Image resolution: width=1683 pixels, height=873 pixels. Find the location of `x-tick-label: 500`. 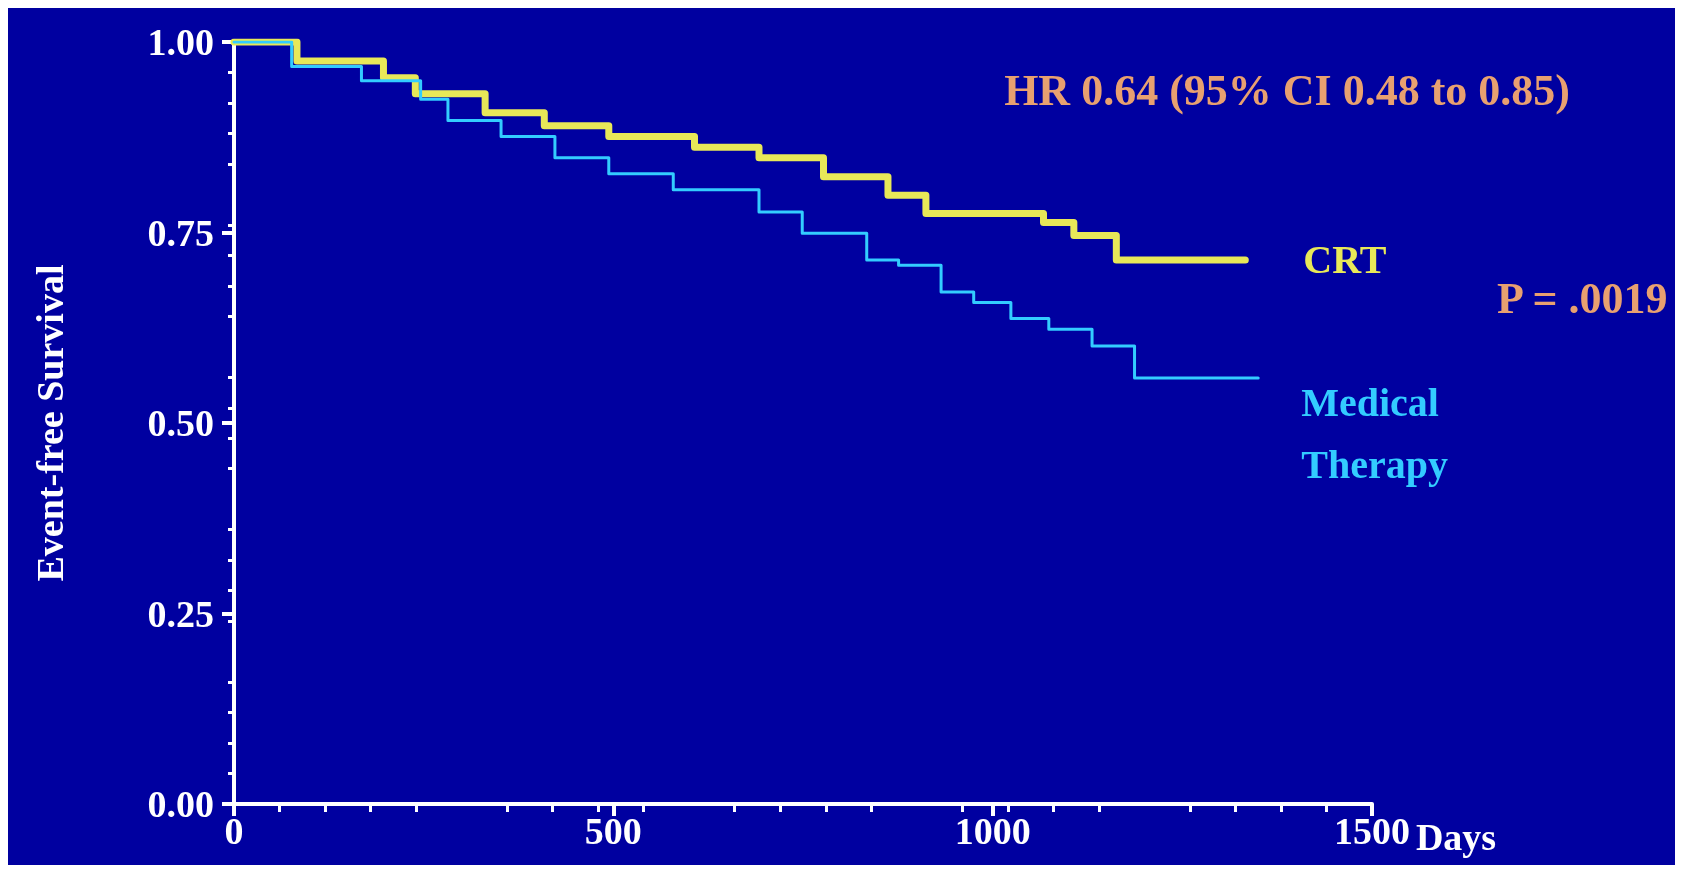

x-tick-label: 500 is located at coordinates (613, 831).